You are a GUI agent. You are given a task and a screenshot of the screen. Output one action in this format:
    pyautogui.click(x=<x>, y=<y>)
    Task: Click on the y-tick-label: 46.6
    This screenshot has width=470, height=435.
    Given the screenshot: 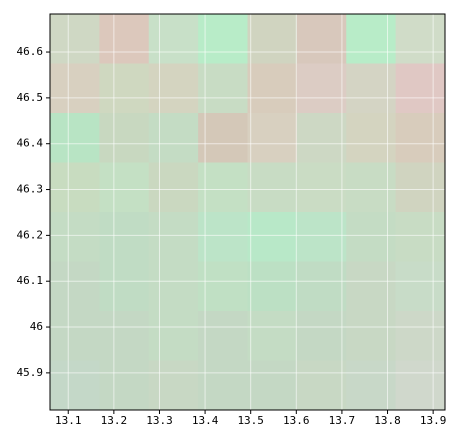 What is the action you would take?
    pyautogui.click(x=30, y=51)
    